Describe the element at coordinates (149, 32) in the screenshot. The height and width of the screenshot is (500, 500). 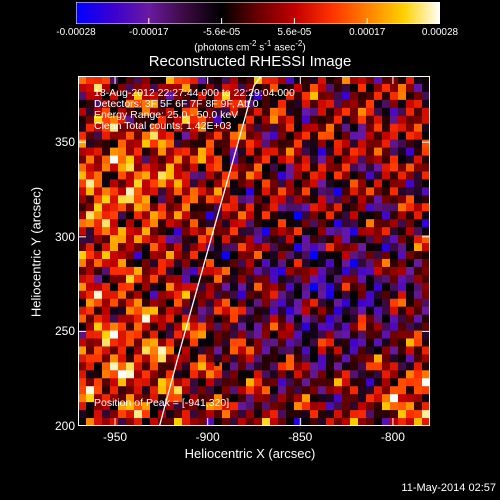
I see `colorbar-tick-label: -0.00017` at that location.